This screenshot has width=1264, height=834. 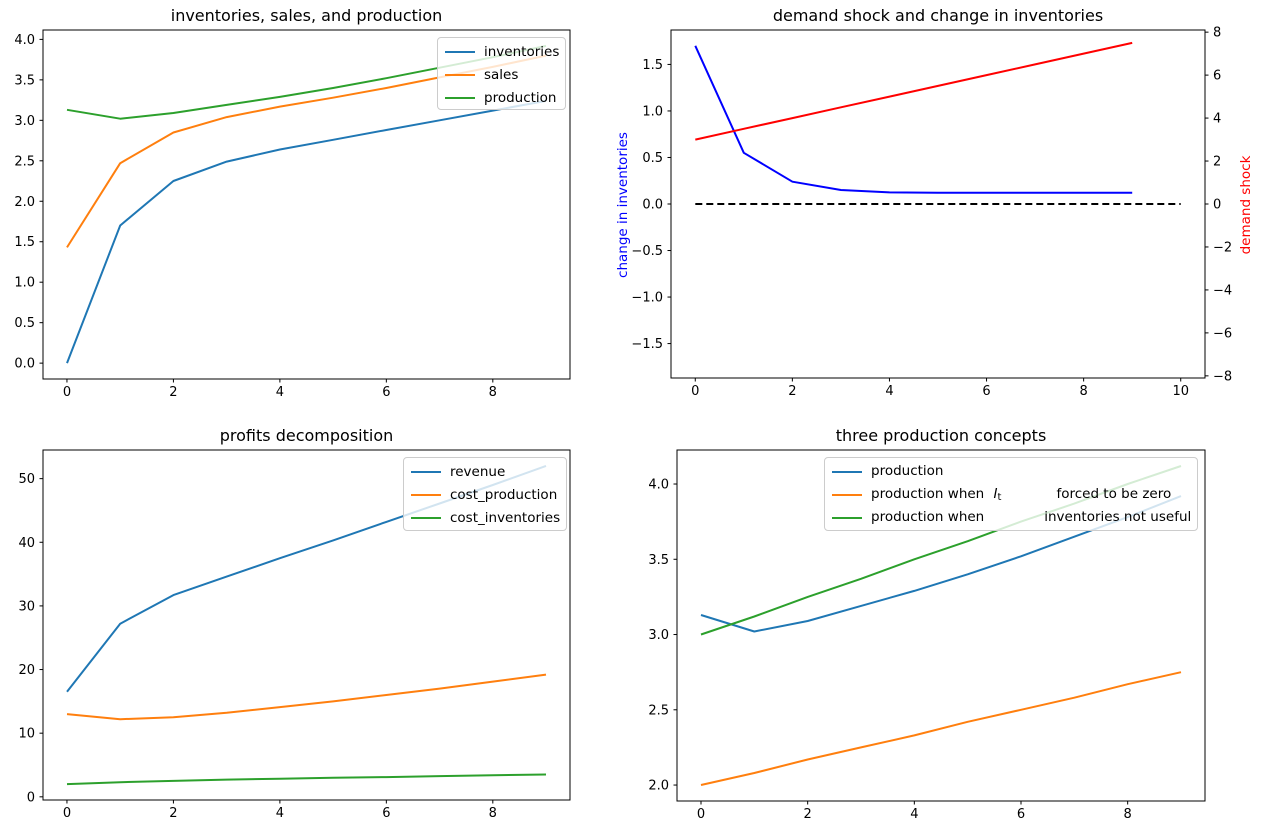 What do you see at coordinates (504, 494) in the screenshot?
I see `legend-label: cost_production` at bounding box center [504, 494].